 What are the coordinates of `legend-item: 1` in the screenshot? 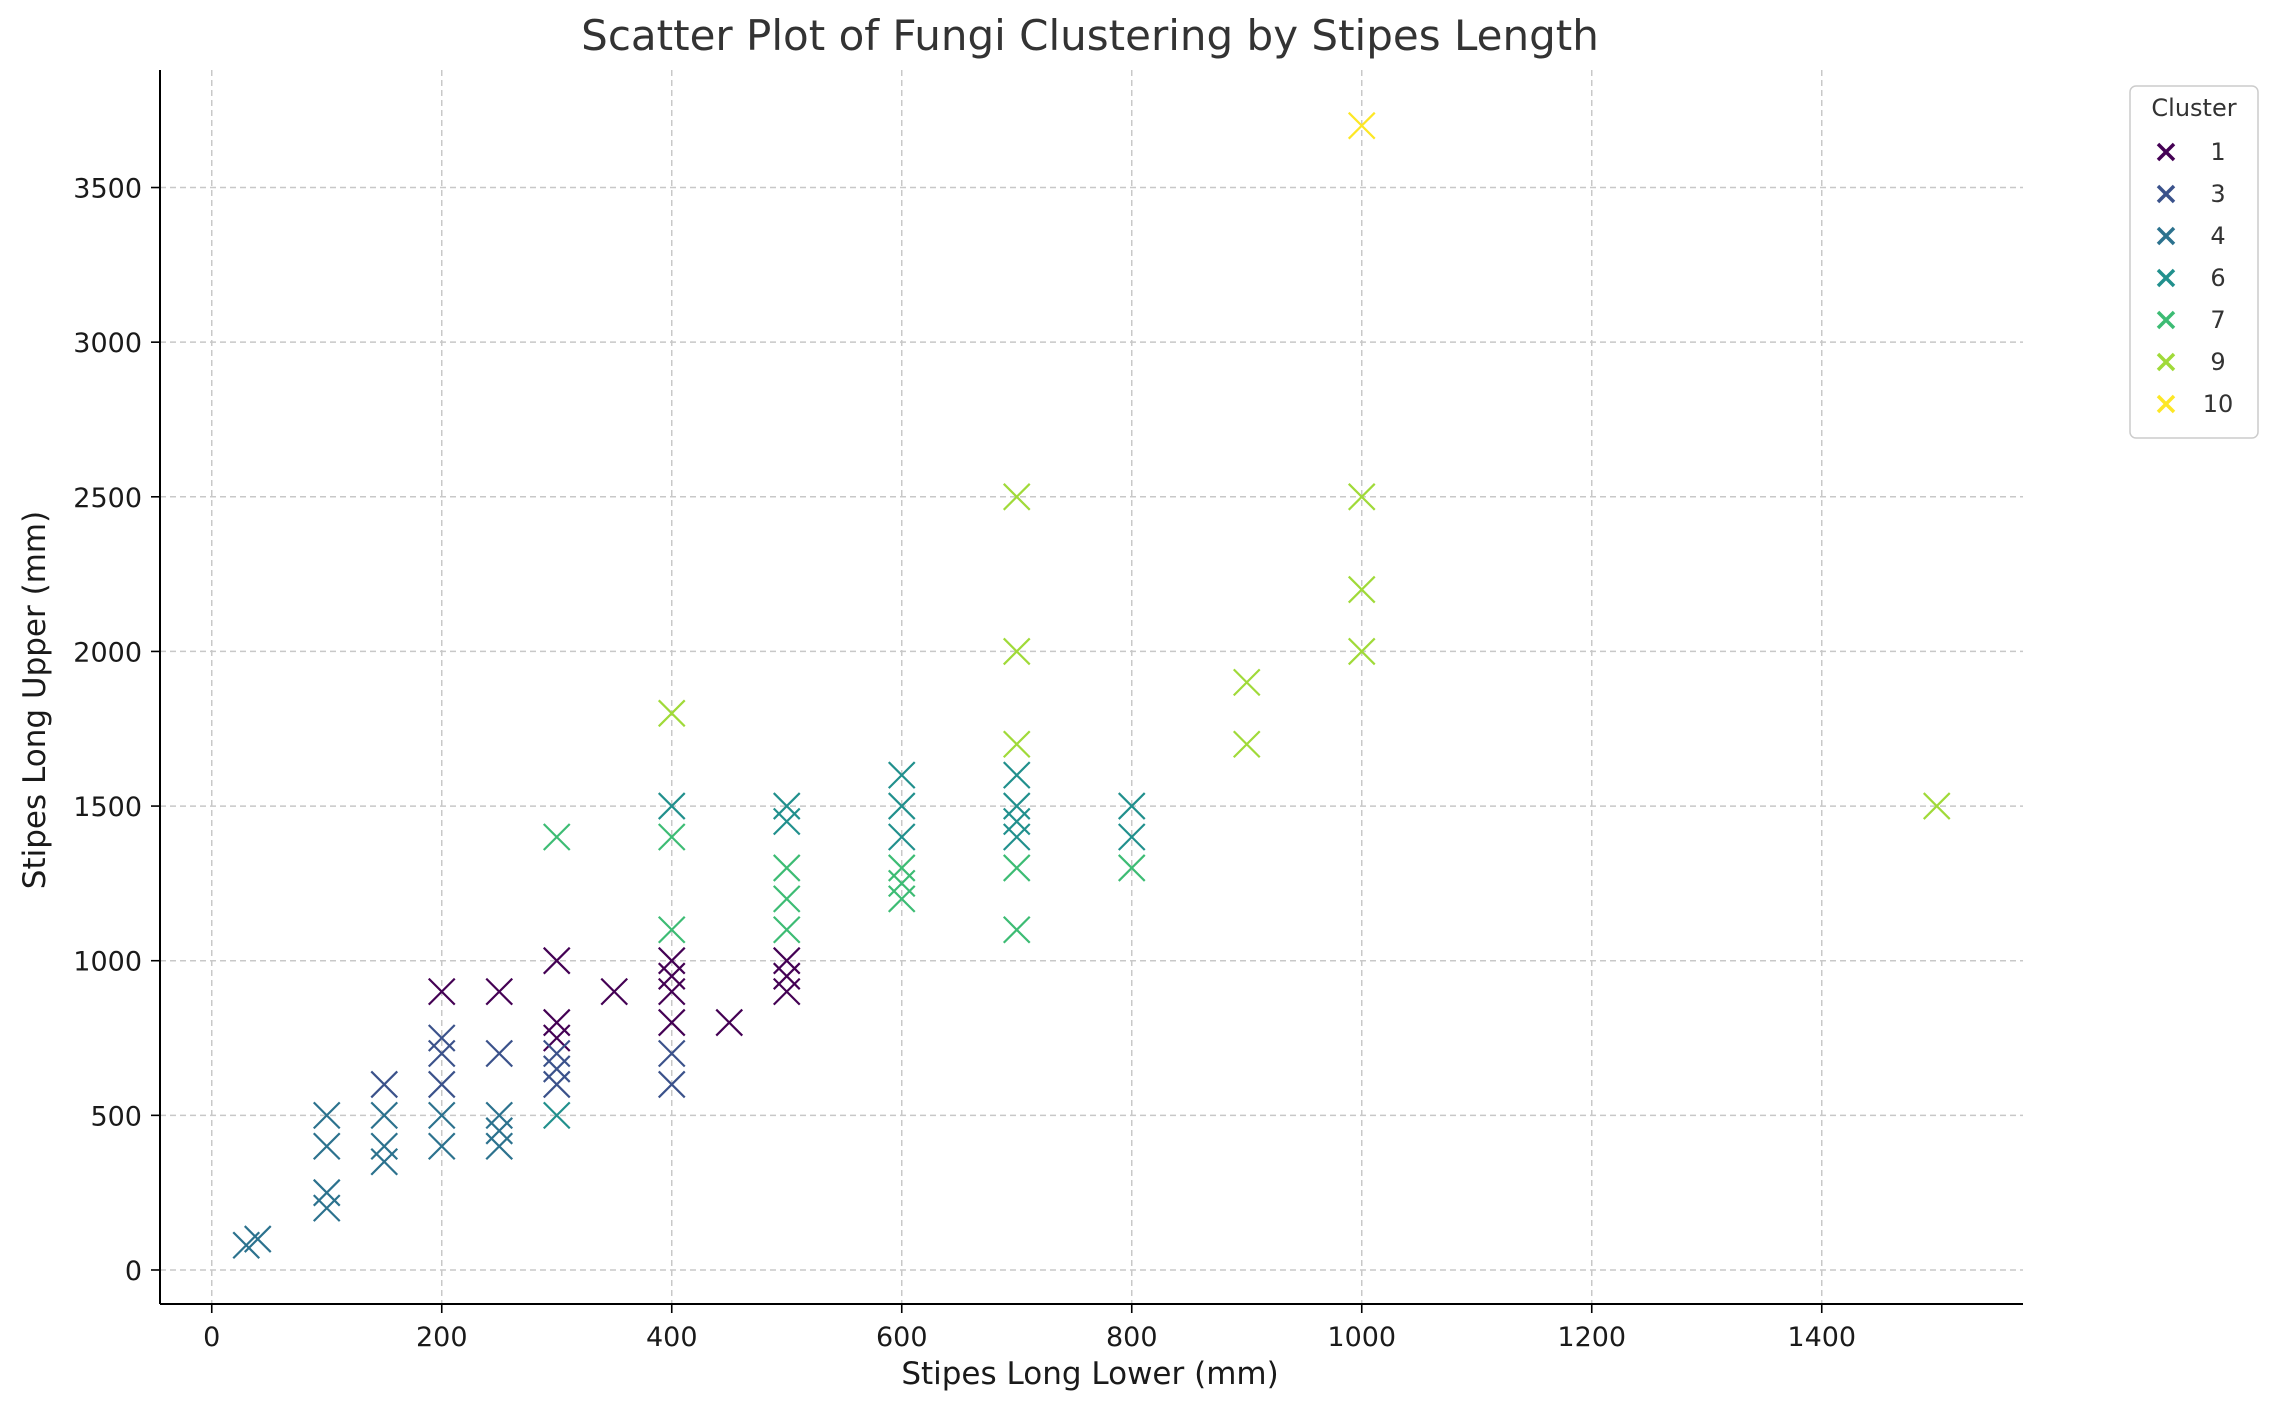 It's located at (2191, 152).